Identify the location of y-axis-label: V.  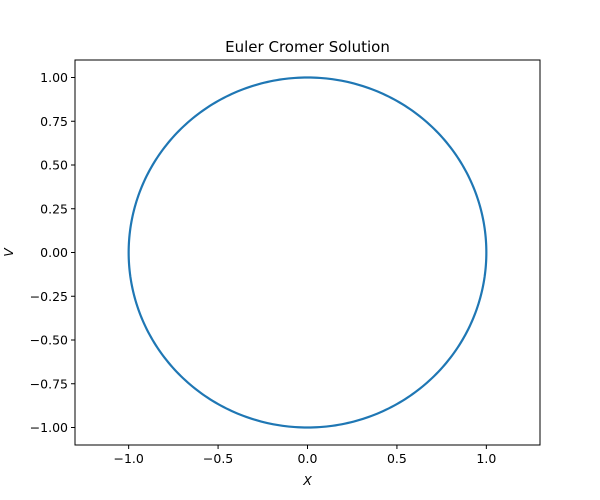
(8, 252).